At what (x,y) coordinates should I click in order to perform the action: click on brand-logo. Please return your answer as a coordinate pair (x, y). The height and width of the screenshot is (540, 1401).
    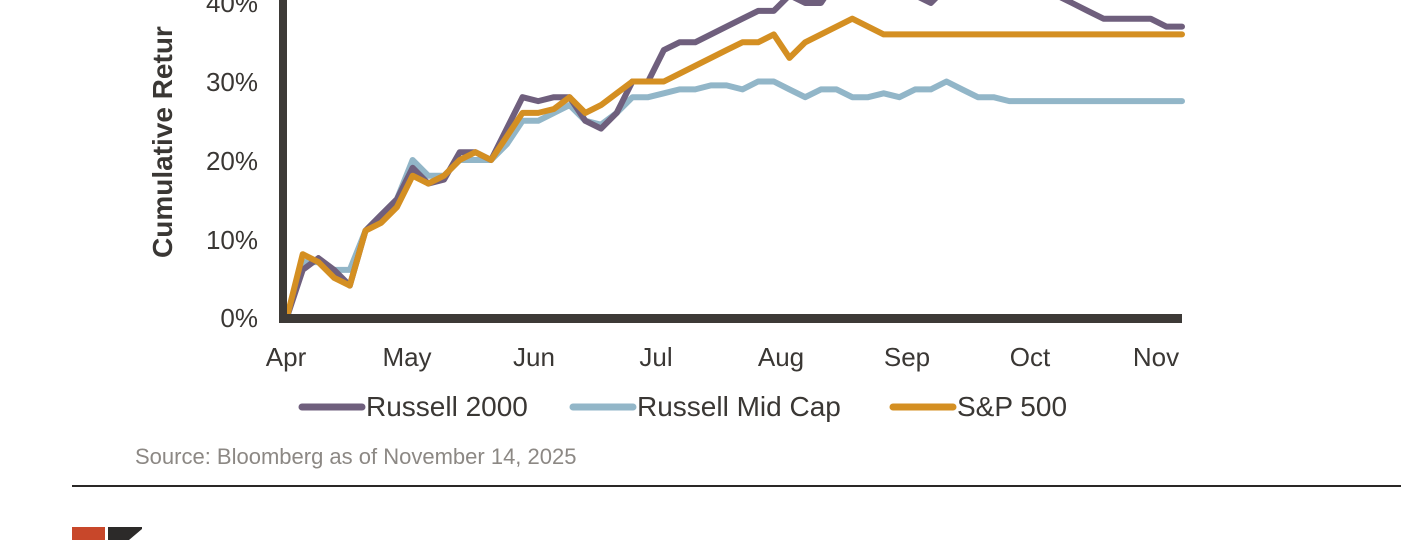
    Looking at the image, I should click on (107, 533).